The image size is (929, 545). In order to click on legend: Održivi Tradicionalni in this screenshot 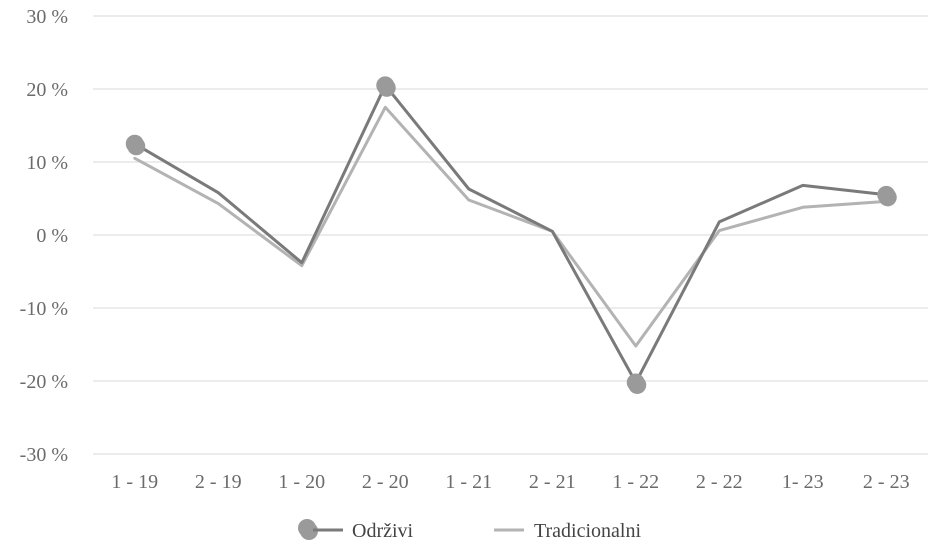, I will do `click(469, 530)`.